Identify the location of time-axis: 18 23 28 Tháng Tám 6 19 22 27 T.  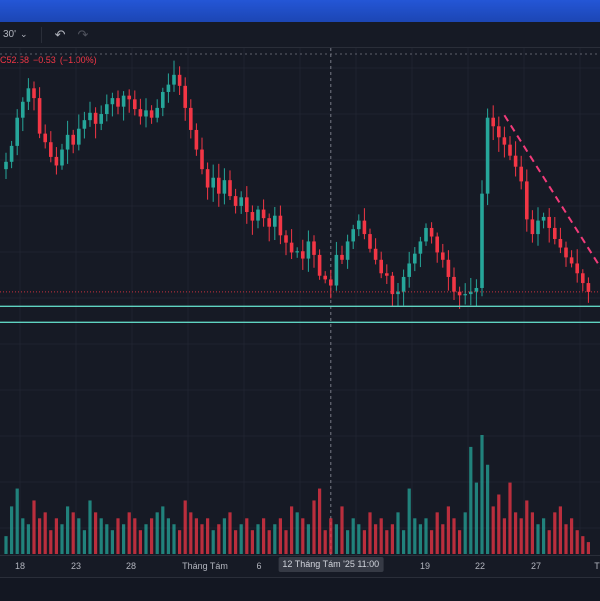
(300, 566).